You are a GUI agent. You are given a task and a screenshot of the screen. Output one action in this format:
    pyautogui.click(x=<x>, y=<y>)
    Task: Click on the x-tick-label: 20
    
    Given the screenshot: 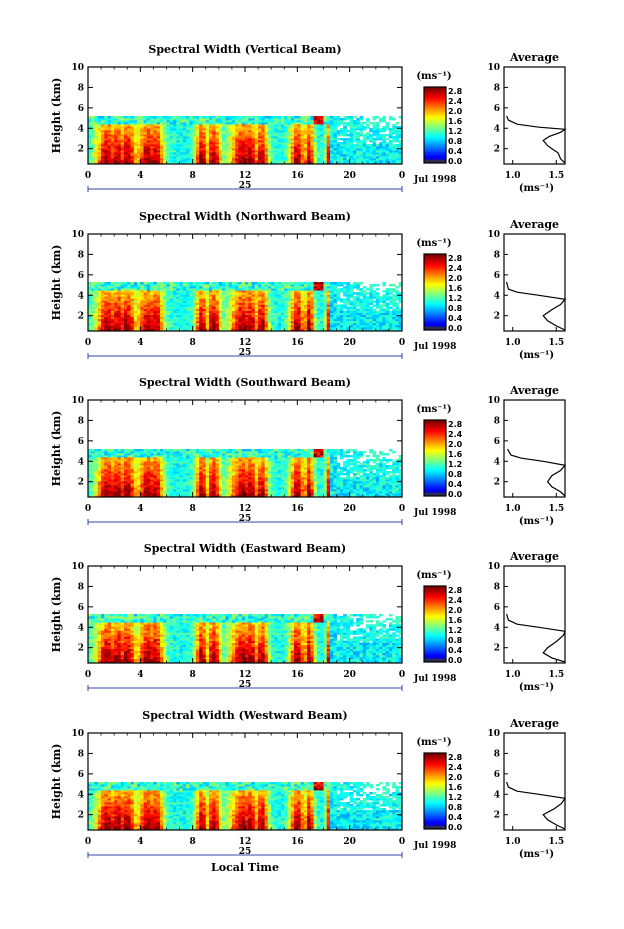 What is the action you would take?
    pyautogui.click(x=349, y=343)
    